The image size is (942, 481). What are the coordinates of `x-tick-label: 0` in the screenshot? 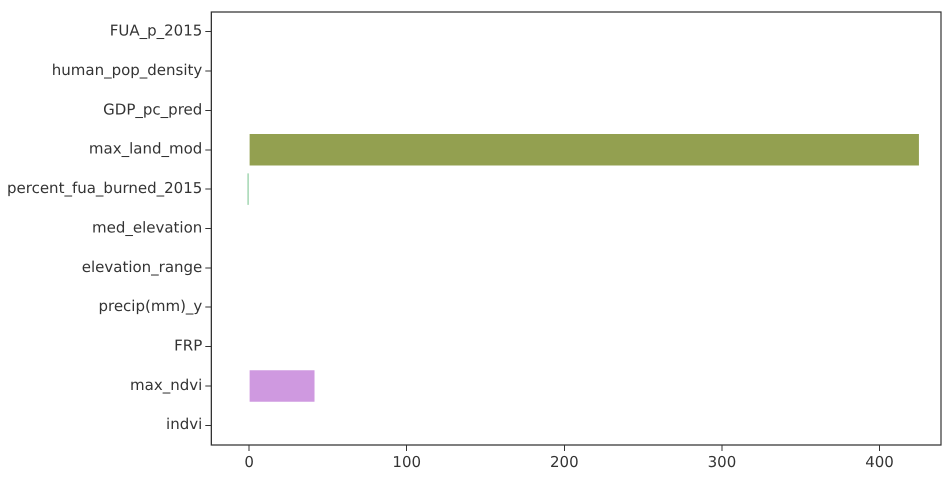 It's located at (249, 461).